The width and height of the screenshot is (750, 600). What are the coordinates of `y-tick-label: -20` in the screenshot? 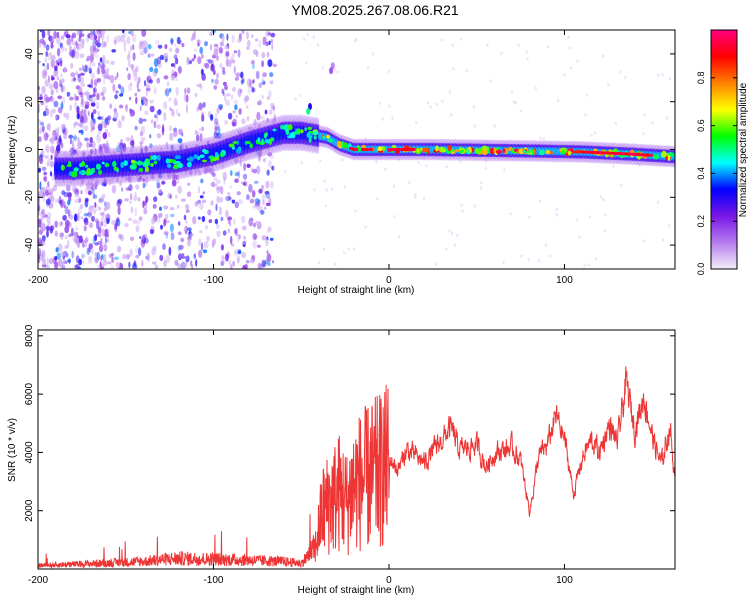 It's located at (29, 197).